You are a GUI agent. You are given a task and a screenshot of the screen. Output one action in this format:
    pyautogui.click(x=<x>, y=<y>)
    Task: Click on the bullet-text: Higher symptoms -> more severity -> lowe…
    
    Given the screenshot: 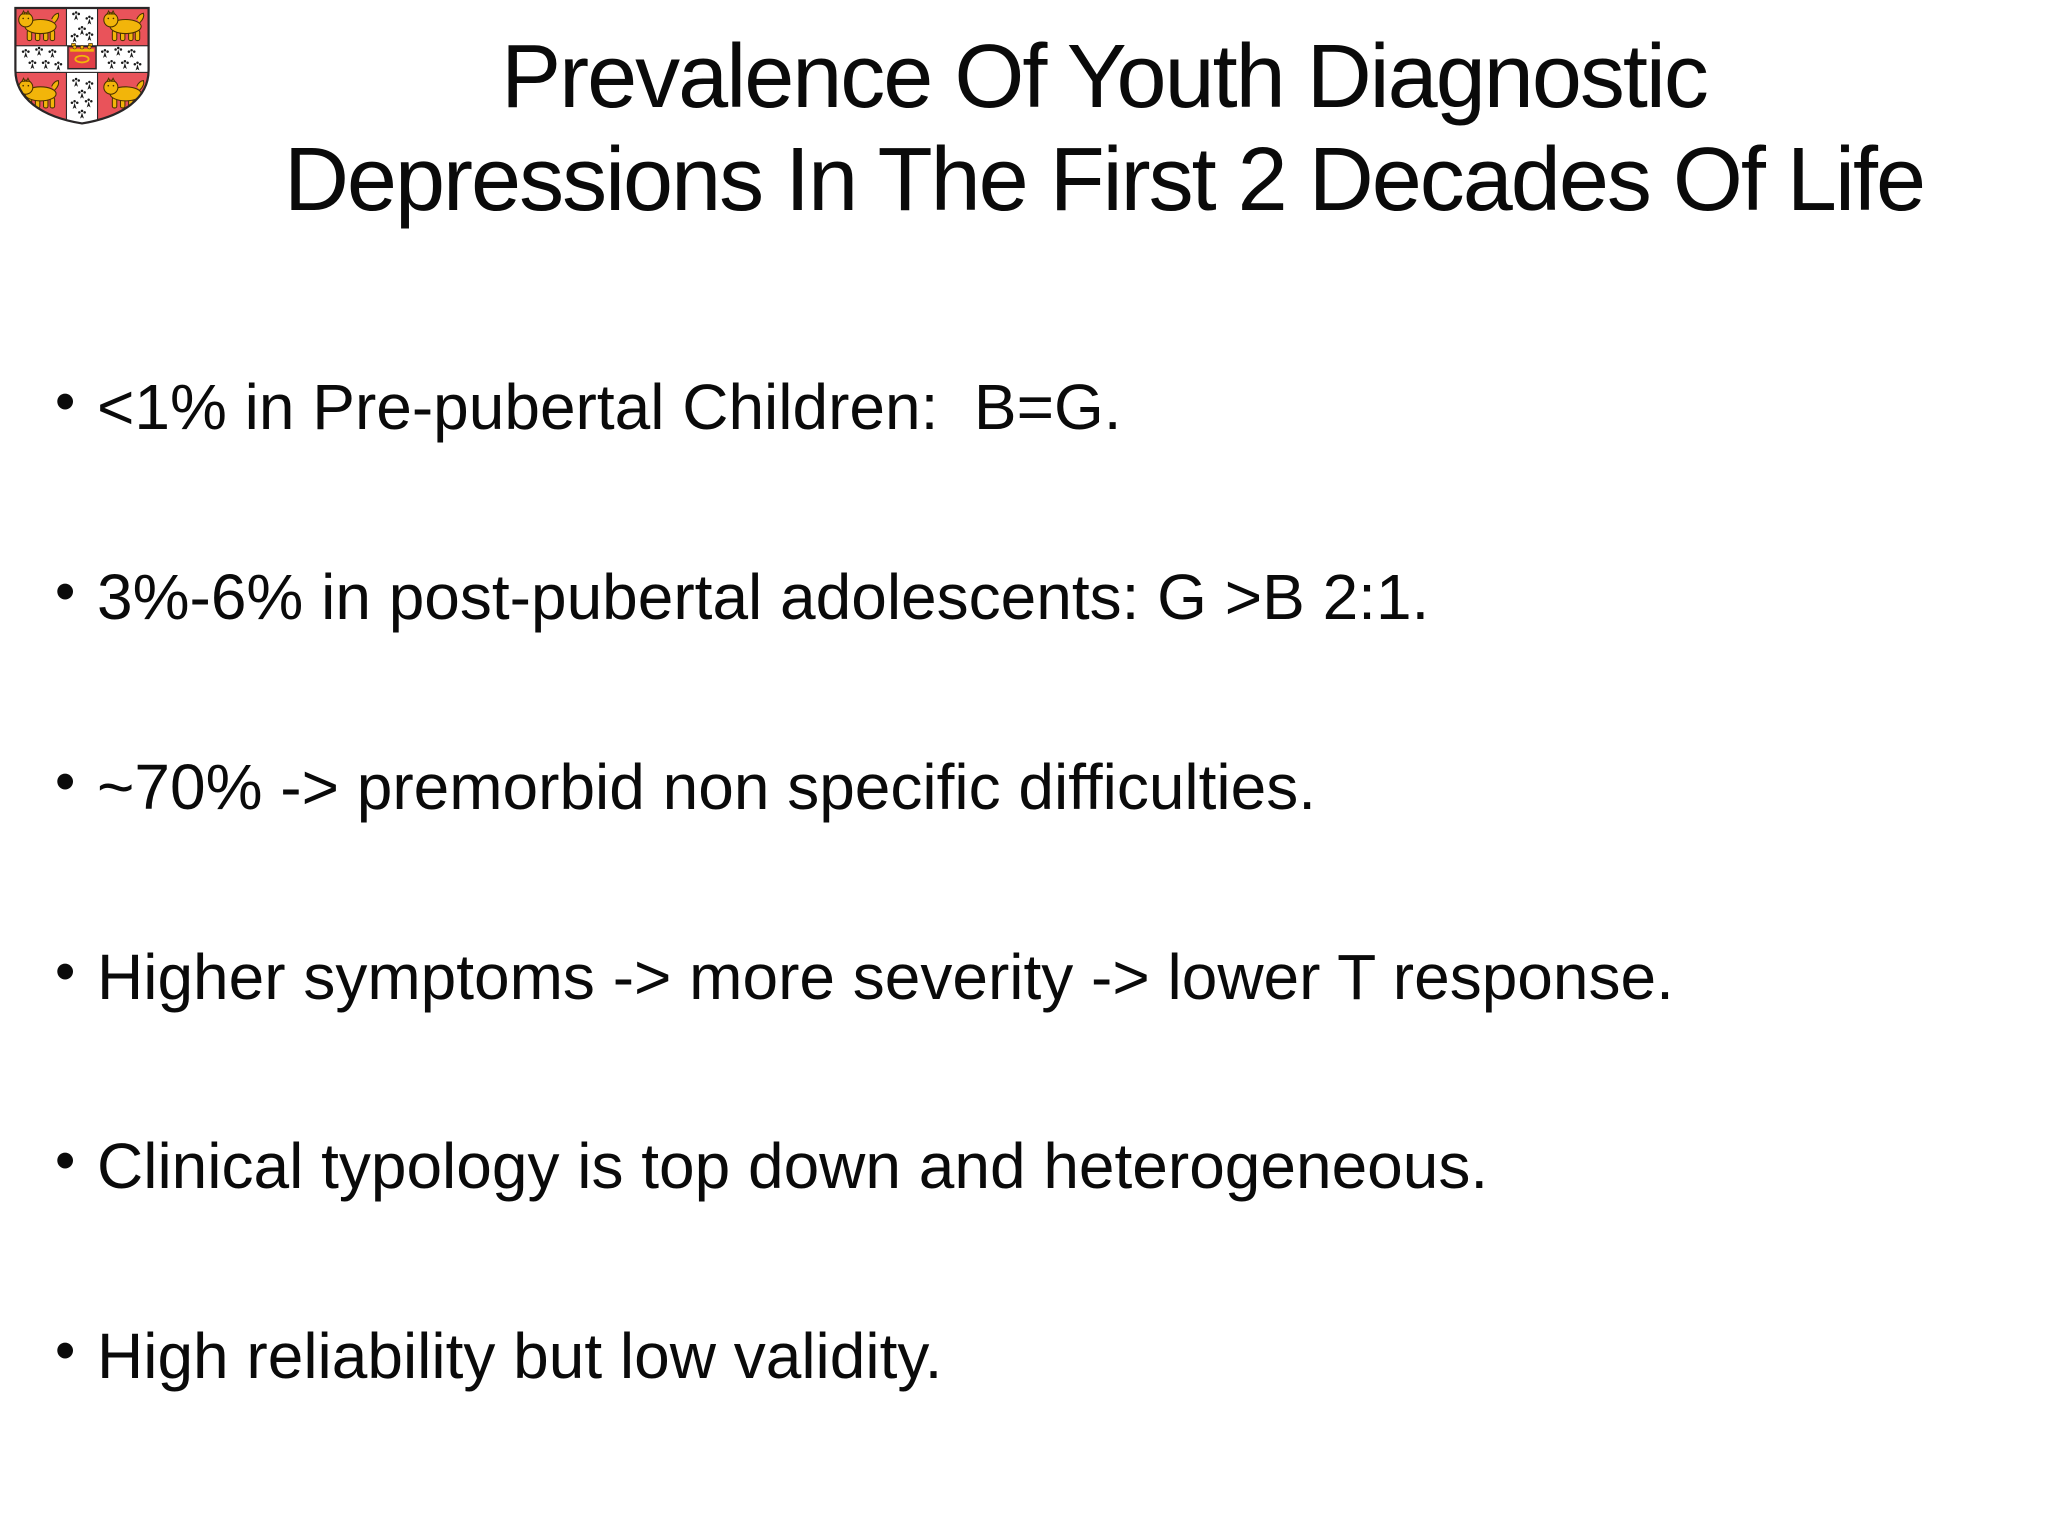 What is the action you would take?
    pyautogui.click(x=885, y=976)
    